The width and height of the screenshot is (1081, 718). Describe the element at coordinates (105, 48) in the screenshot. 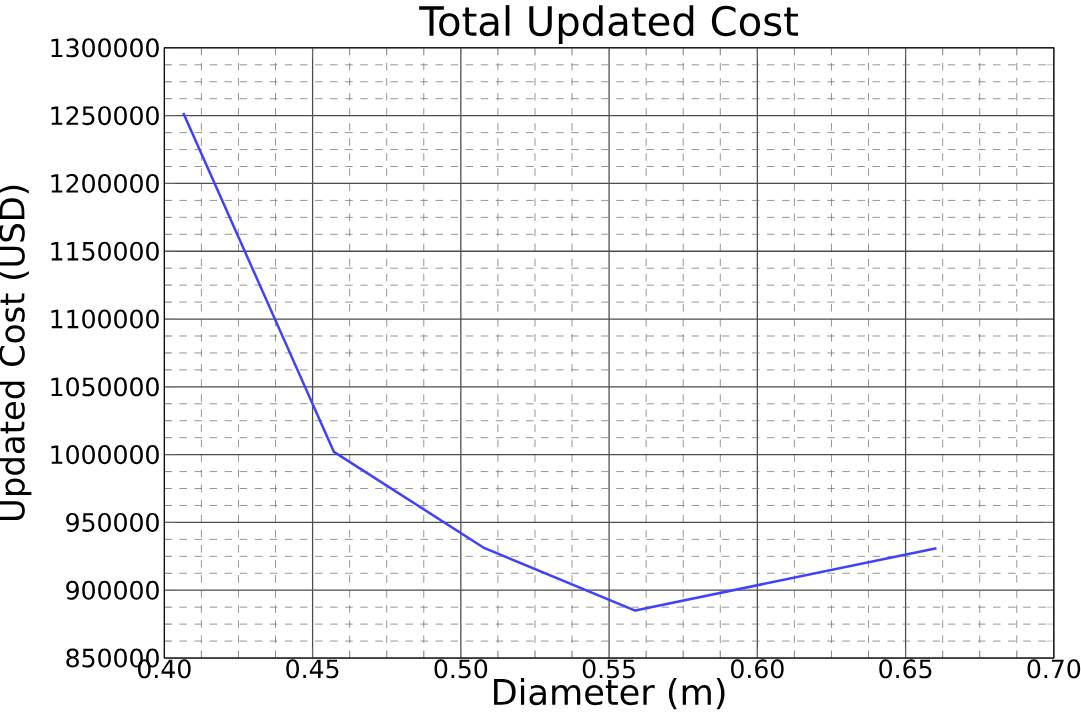

I see `y-tick-label: 1300000` at that location.